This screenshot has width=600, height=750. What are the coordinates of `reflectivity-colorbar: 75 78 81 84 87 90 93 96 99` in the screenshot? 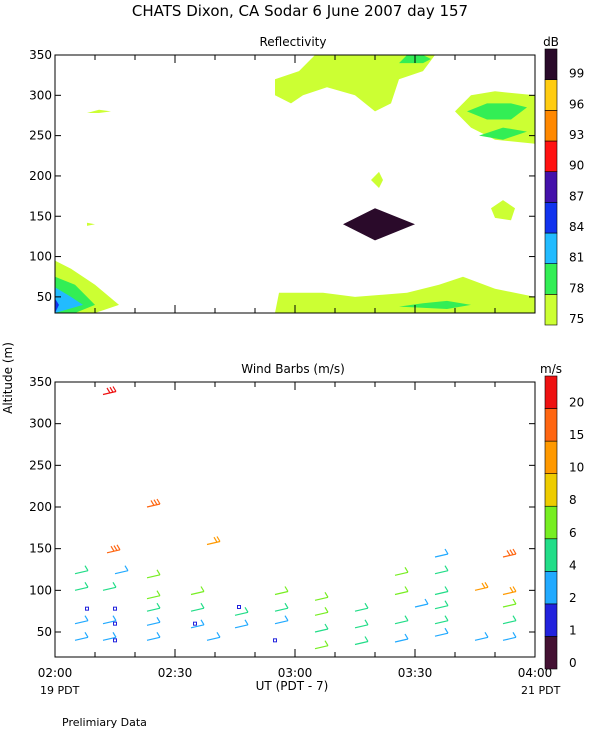 It's located at (564, 187).